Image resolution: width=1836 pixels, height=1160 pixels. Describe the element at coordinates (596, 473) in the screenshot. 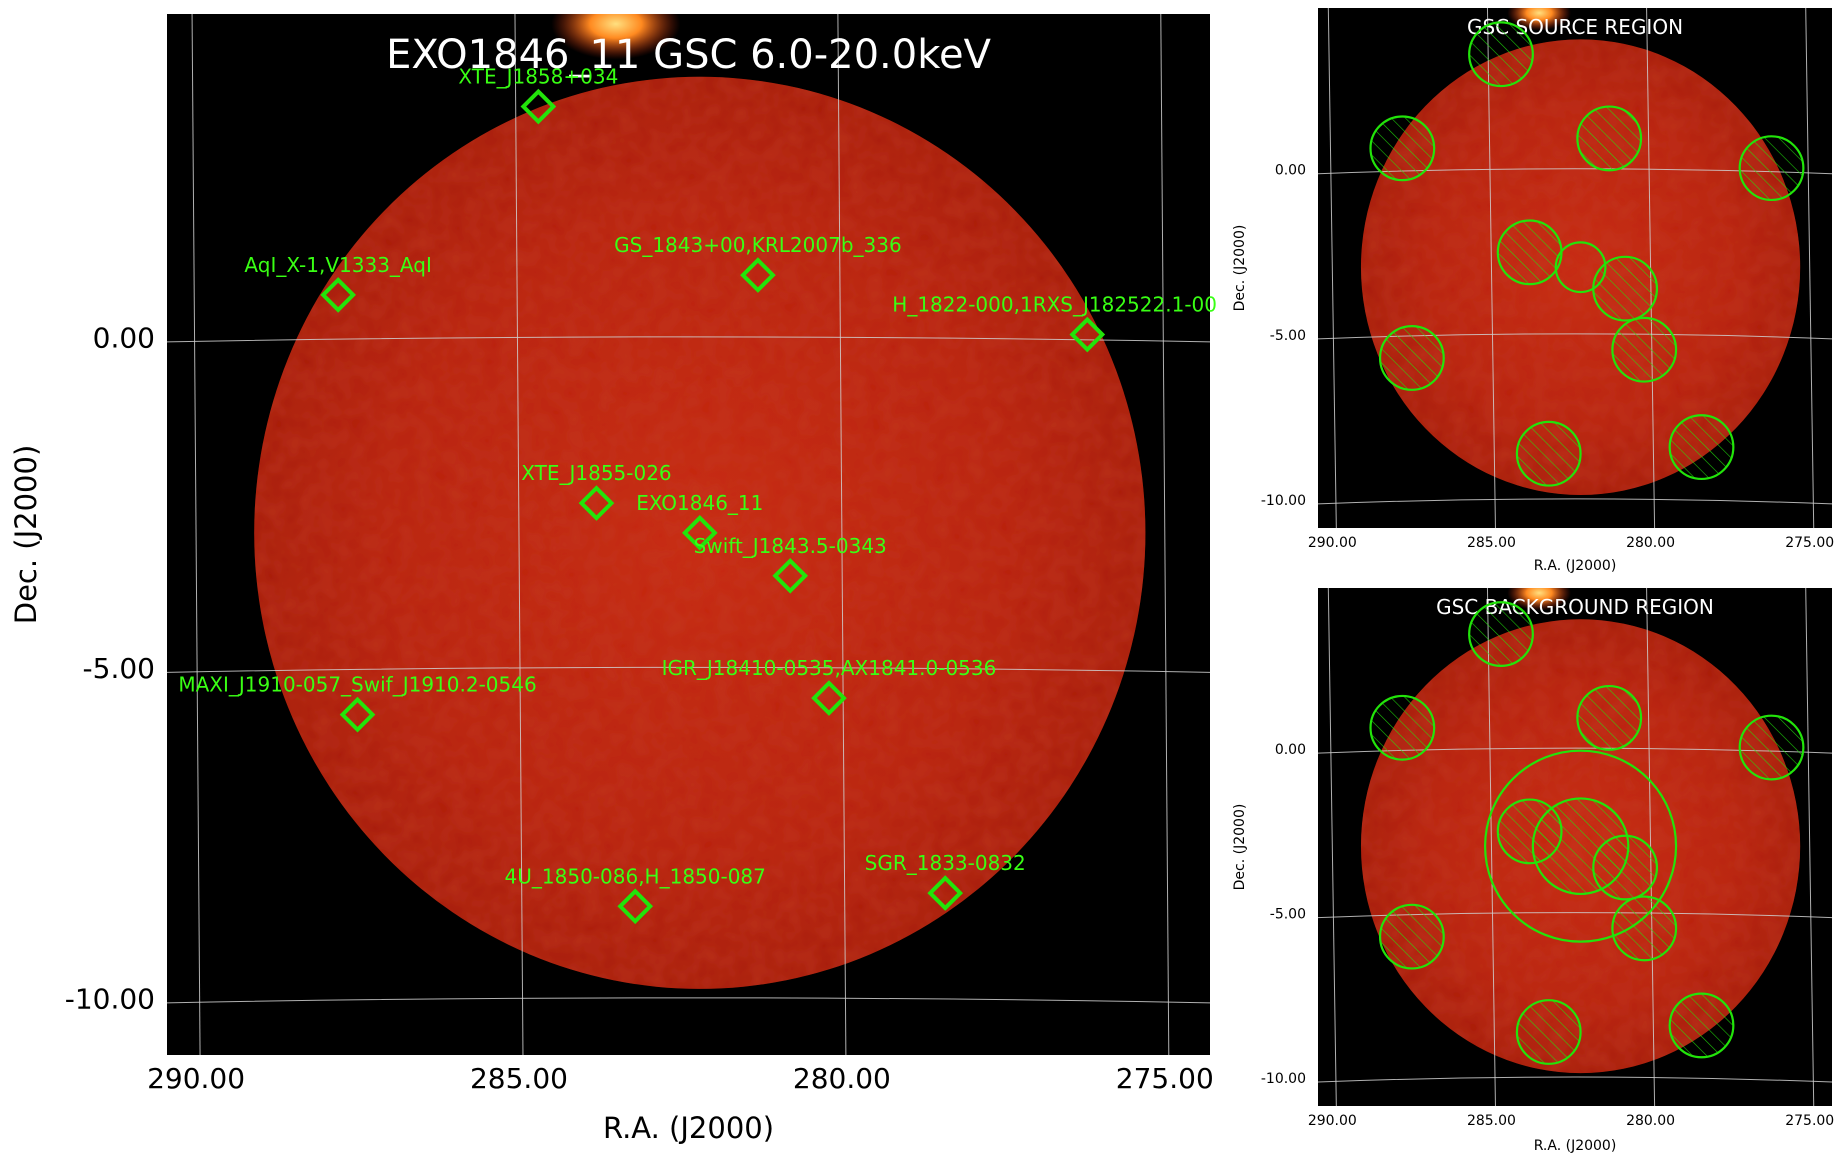

I see `source-label: XTE_J1855-026` at that location.